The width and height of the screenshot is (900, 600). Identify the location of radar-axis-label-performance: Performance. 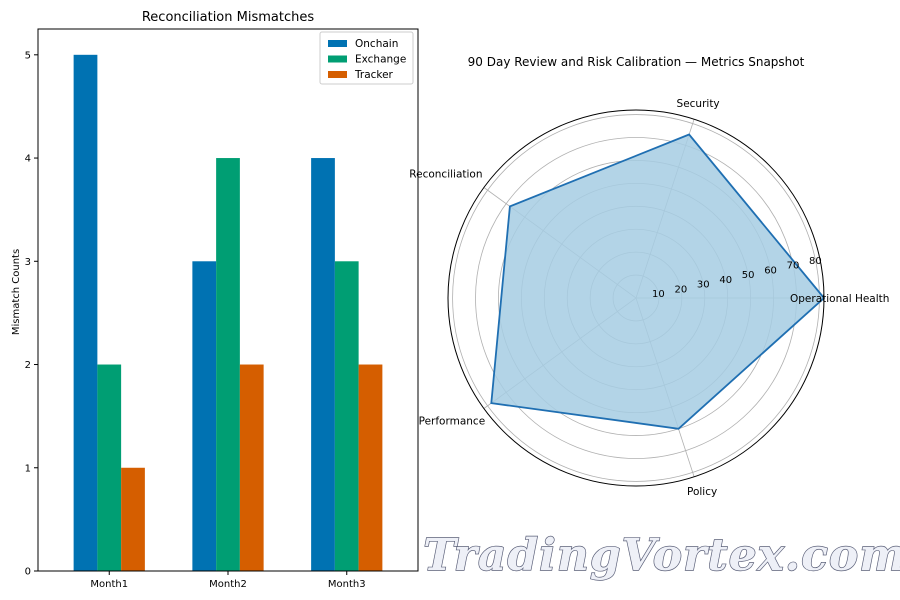
(452, 422).